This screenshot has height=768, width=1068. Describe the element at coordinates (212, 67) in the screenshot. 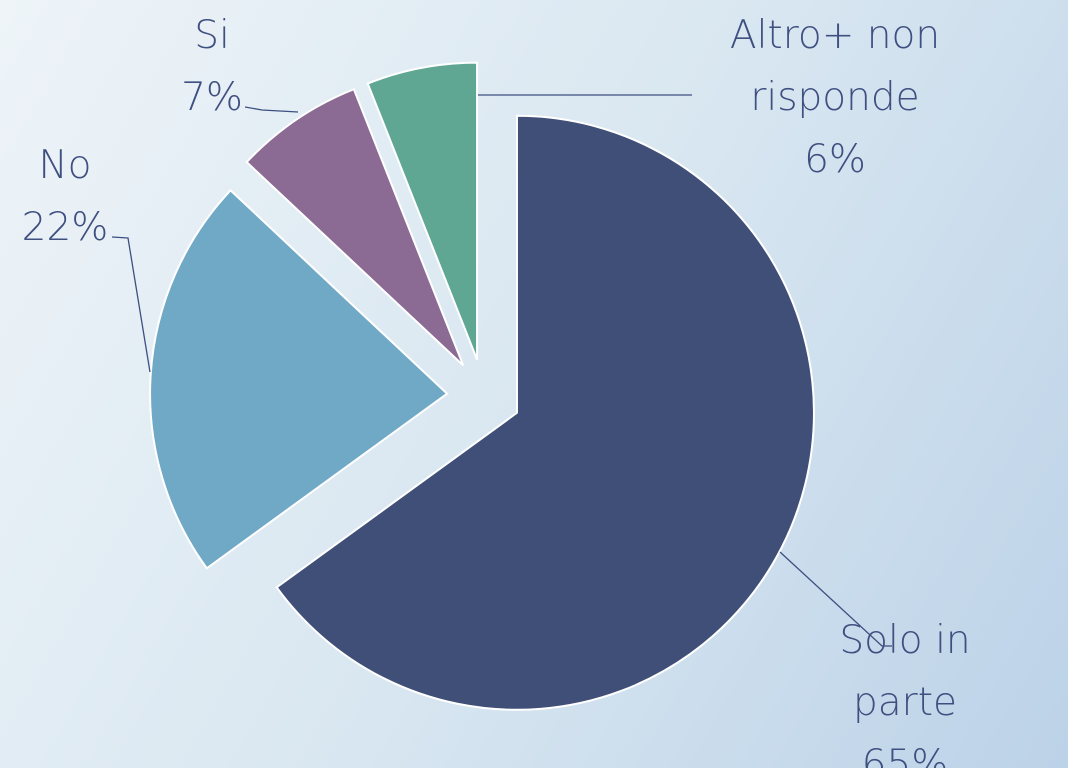

I see `slice-label: Si 7%` at that location.